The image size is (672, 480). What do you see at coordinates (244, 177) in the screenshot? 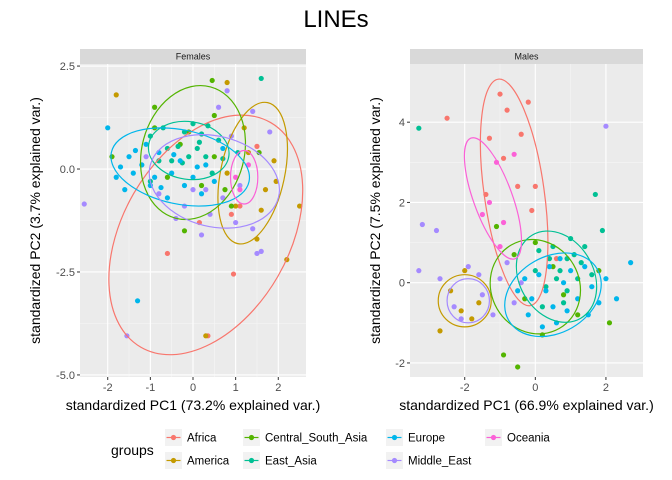
I see `ellipse-oceania` at bounding box center [244, 177].